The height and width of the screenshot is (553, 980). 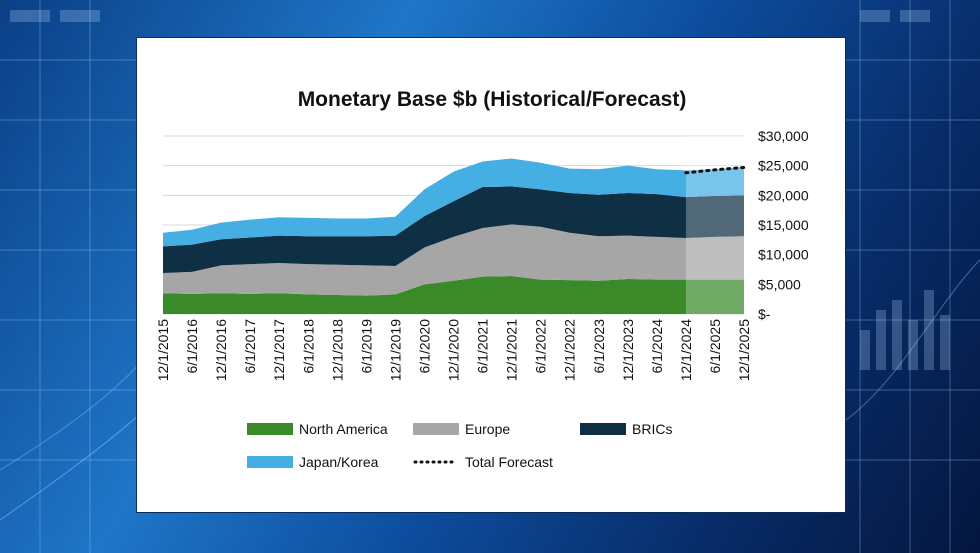 I want to click on forecast-line, so click(x=715, y=170).